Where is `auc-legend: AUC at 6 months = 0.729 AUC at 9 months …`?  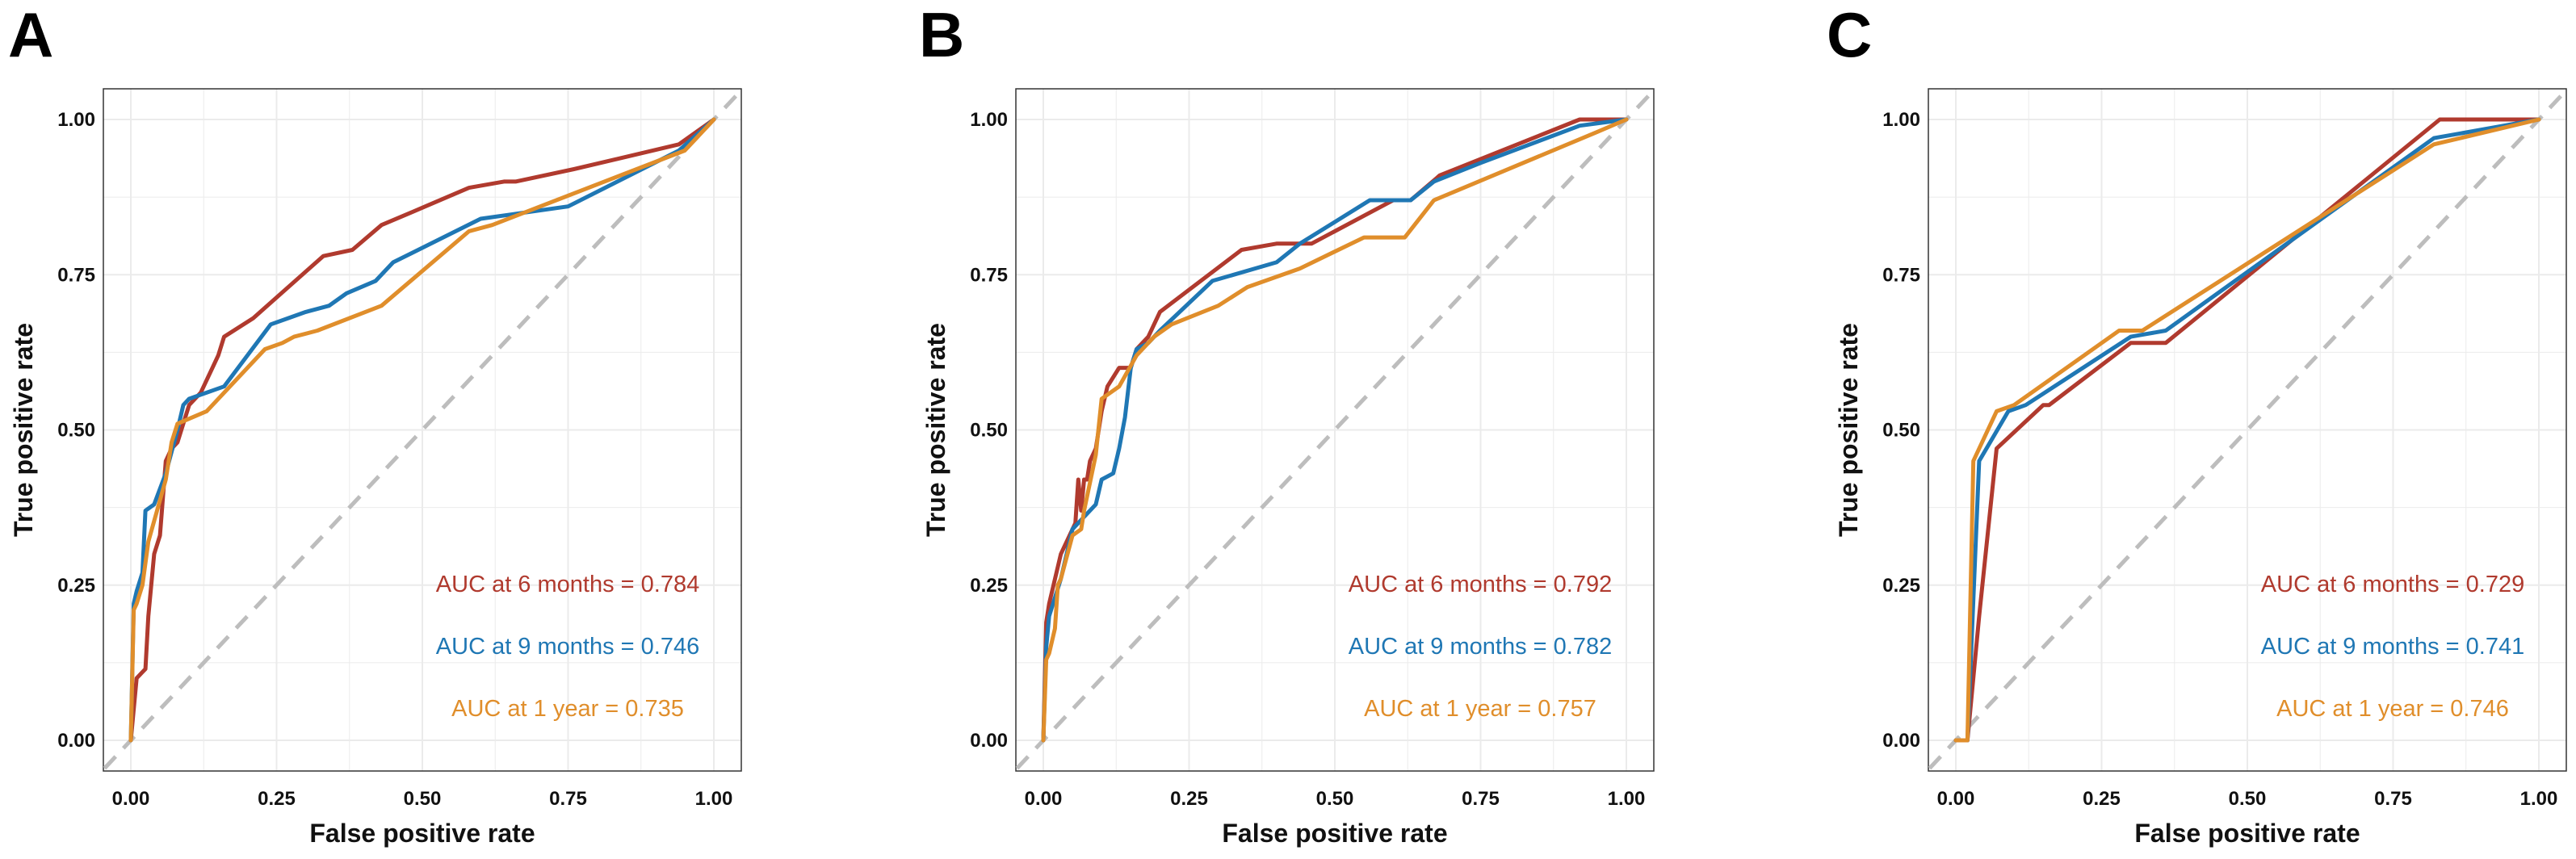
auc-legend: AUC at 6 months = 0.729 AUC at 9 months … is located at coordinates (2392, 647).